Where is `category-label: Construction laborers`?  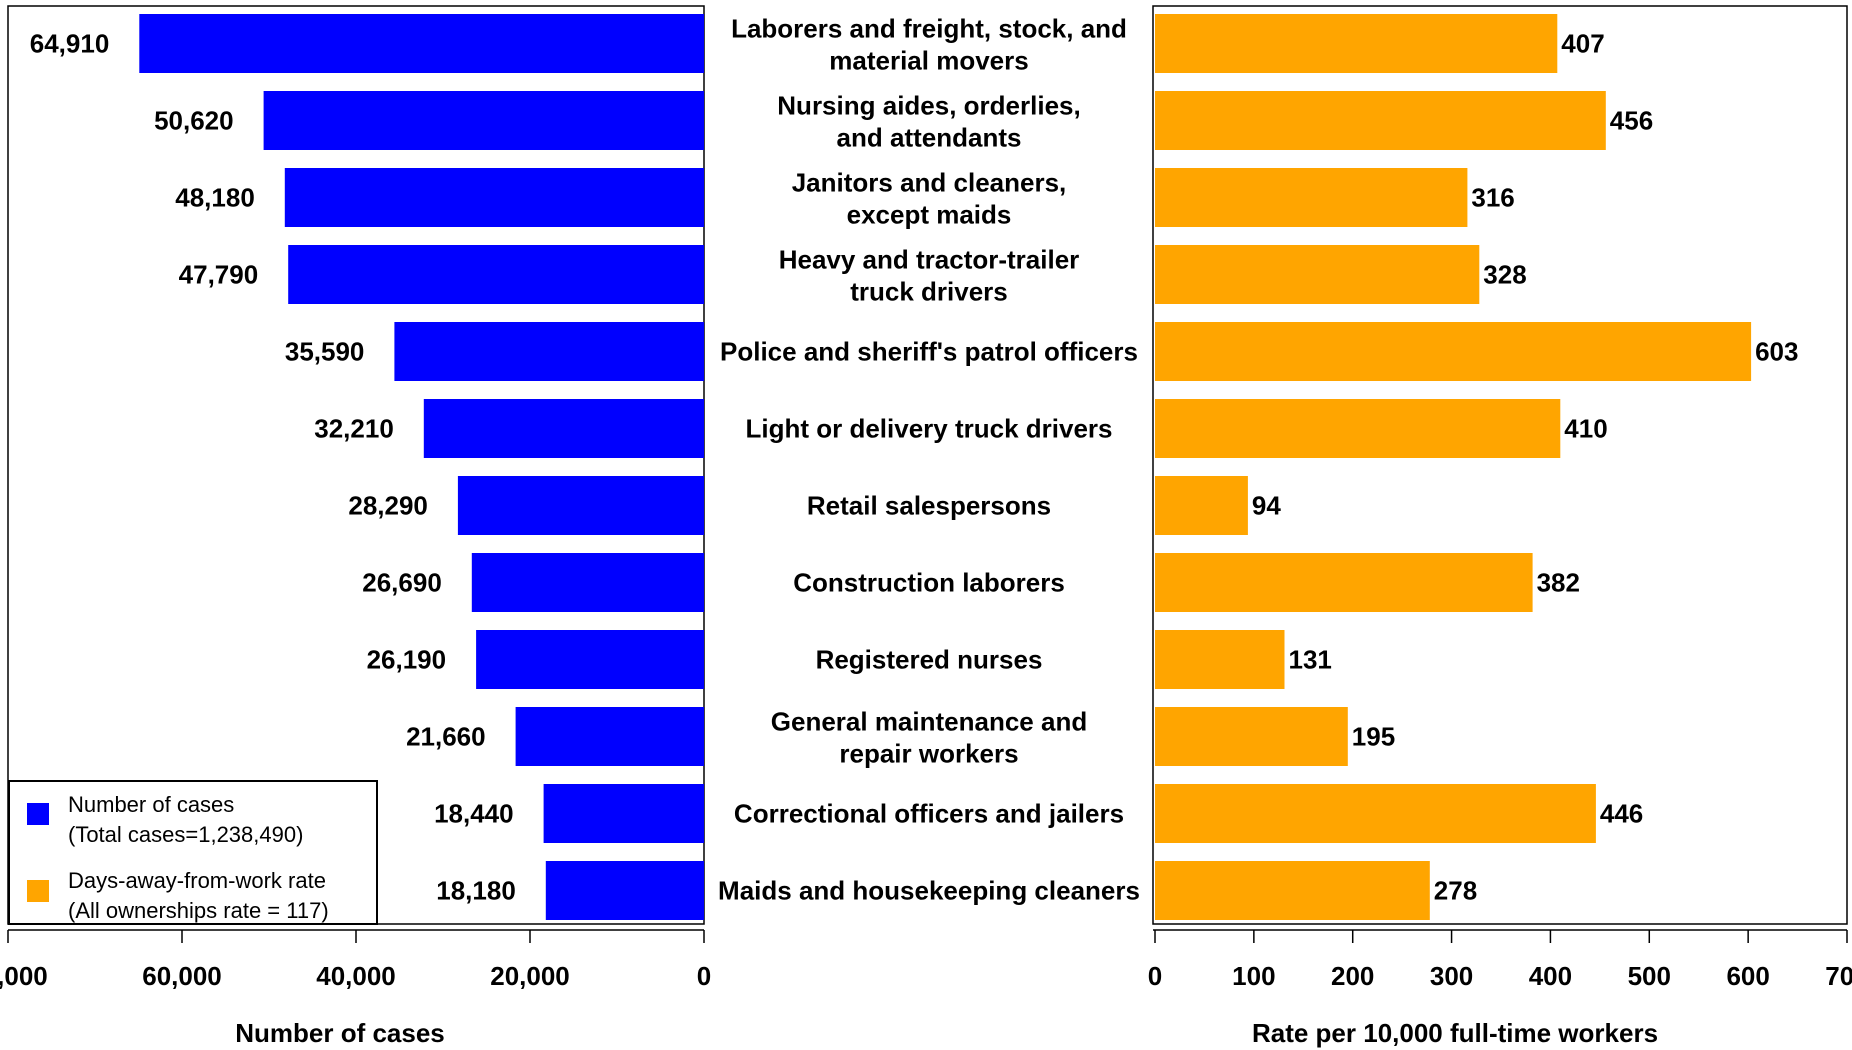 category-label: Construction laborers is located at coordinates (929, 583).